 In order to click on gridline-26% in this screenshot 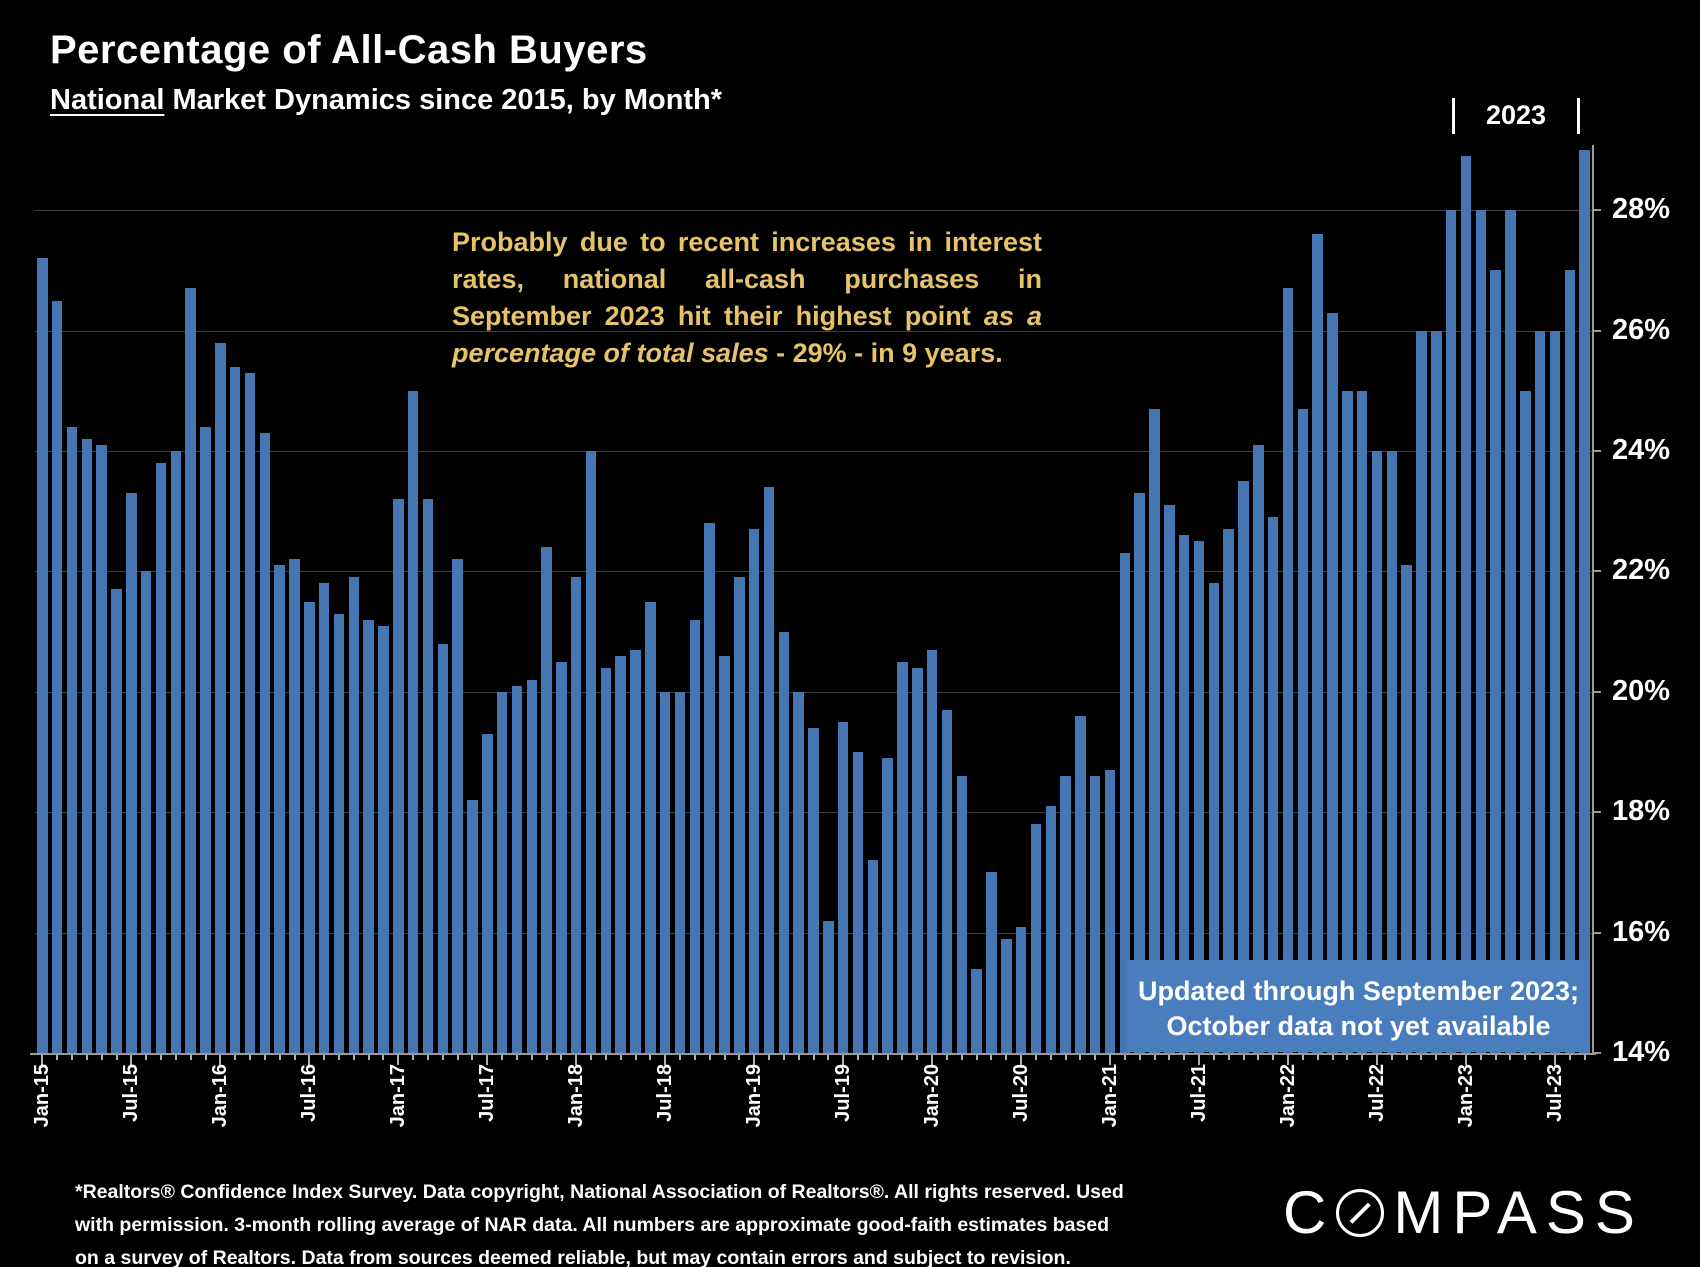, I will do `click(813, 331)`.